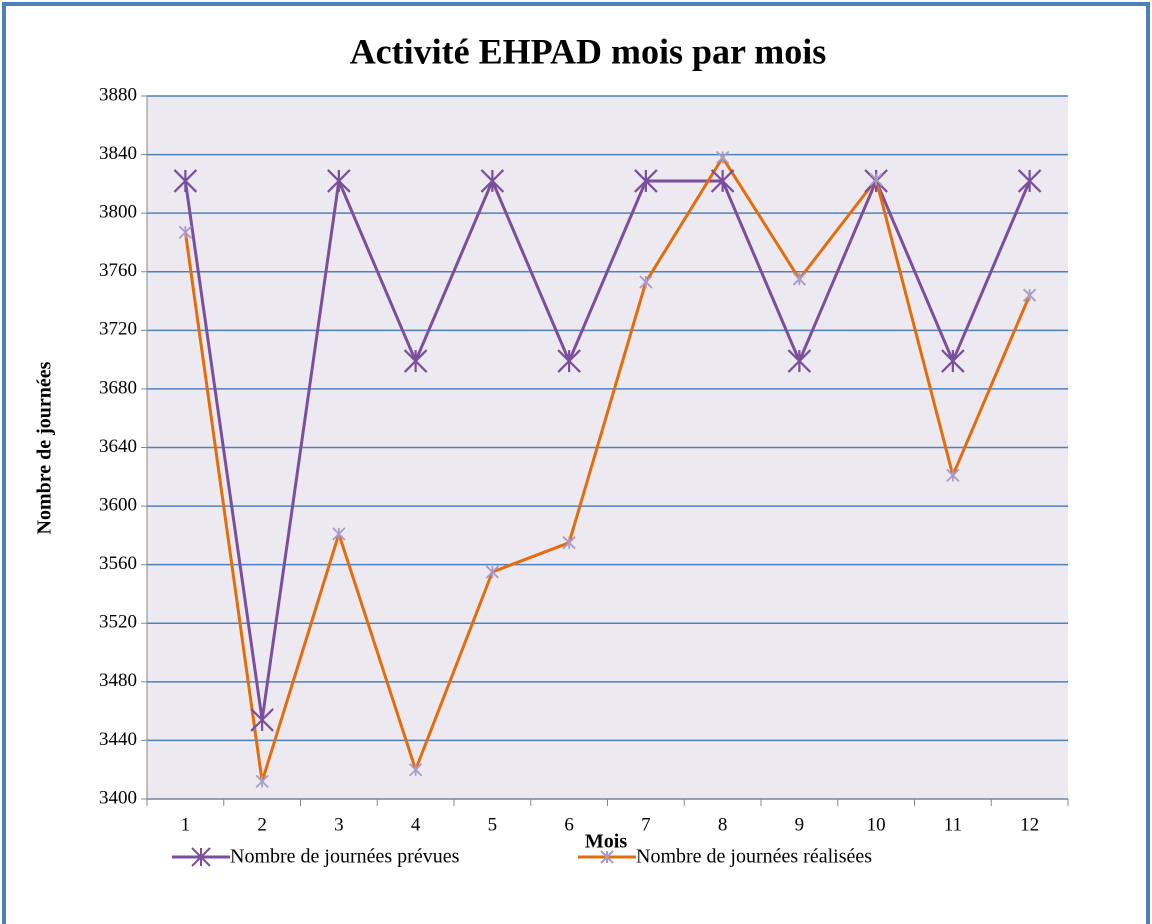  Describe the element at coordinates (45, 447) in the screenshot. I see `y-axis-title: Nombre de journées` at that location.